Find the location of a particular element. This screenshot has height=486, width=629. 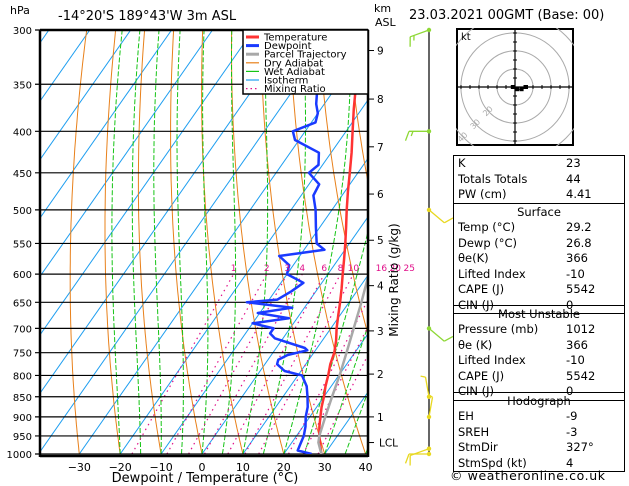

hodograph-row: StmDir 327° is located at coordinates (539, 448).